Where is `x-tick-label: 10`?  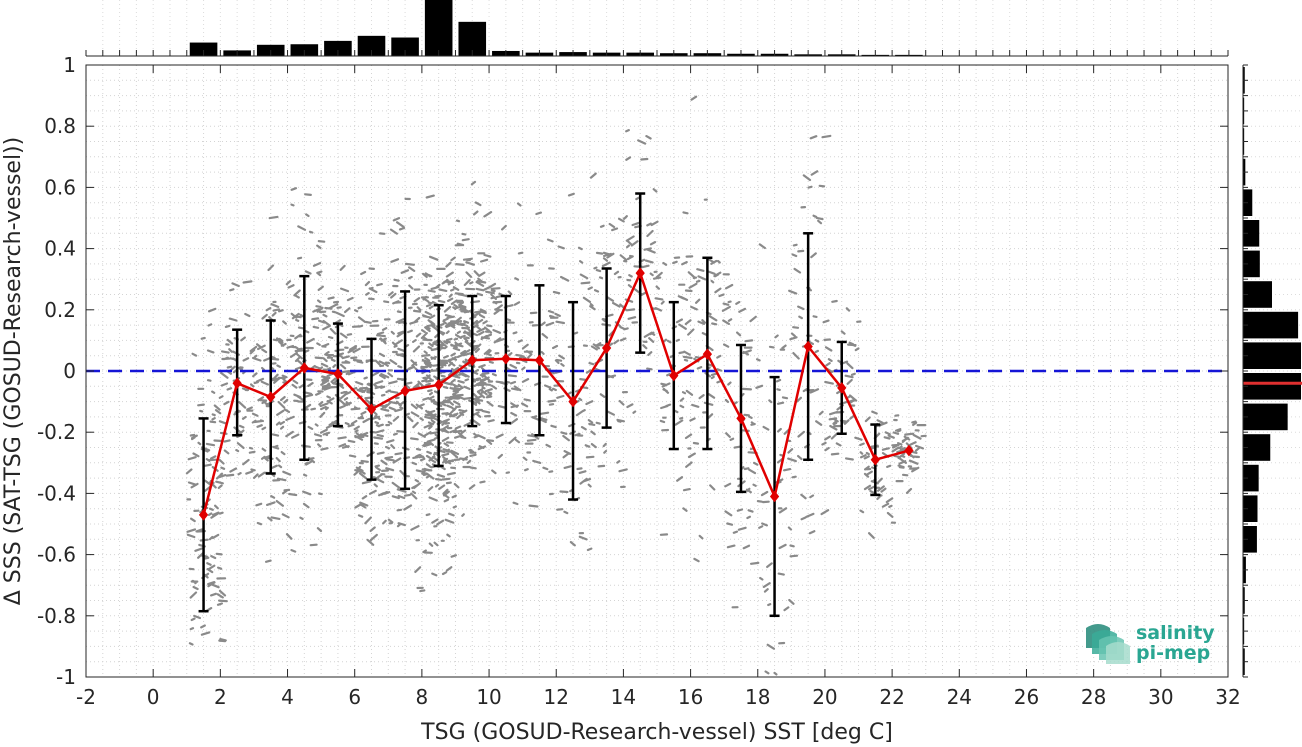
x-tick-label: 10 is located at coordinates (488, 697).